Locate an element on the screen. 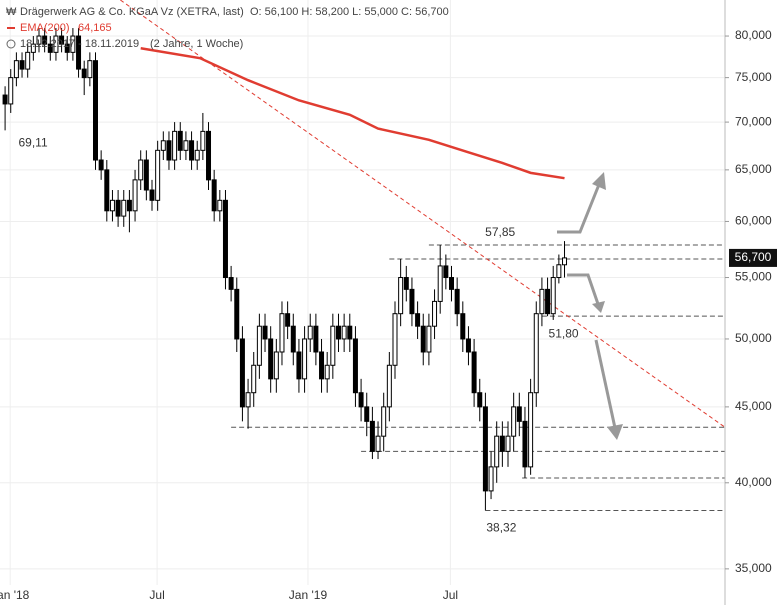 This screenshot has width=780, height=605. period: 18.12.2017 - 18.11.2019 is located at coordinates (79, 44).